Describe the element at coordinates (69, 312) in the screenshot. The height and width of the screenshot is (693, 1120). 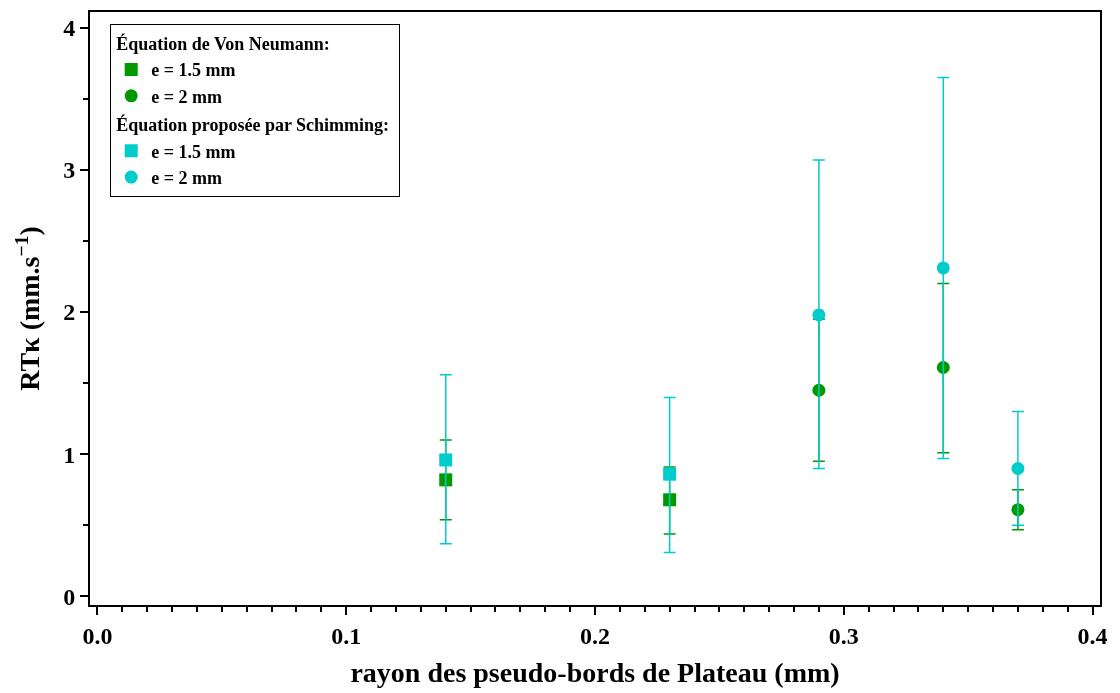
I see `y-tick-label: 2` at that location.